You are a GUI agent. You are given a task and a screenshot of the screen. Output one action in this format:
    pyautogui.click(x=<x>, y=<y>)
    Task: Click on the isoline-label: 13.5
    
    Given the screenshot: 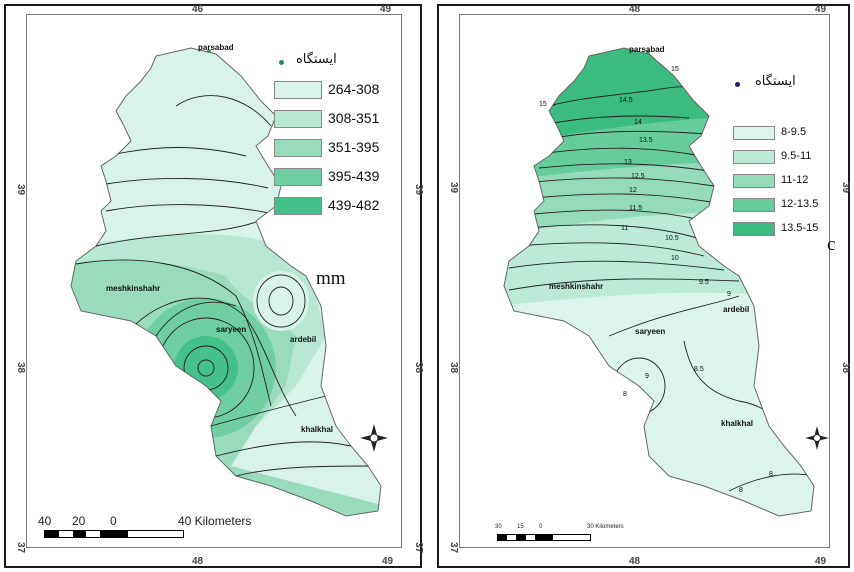 What is the action you would take?
    pyautogui.click(x=646, y=140)
    